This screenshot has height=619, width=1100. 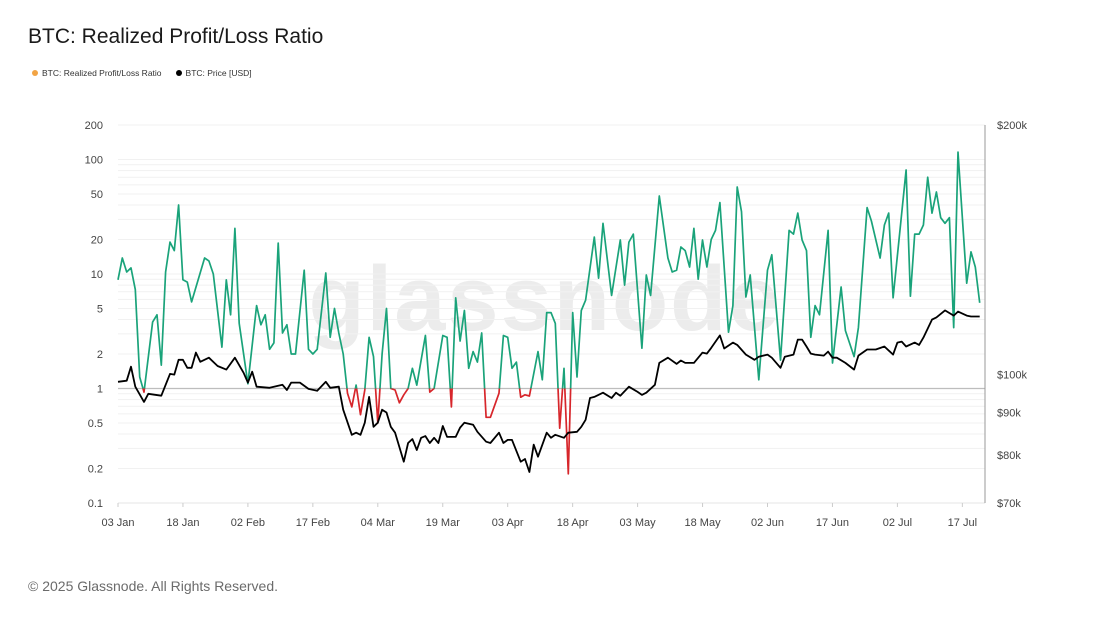 What do you see at coordinates (248, 523) in the screenshot?
I see `x-axis-tick-label: 02 Feb` at bounding box center [248, 523].